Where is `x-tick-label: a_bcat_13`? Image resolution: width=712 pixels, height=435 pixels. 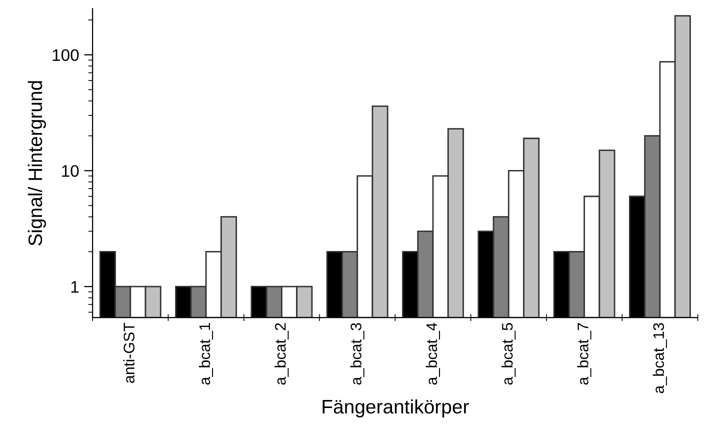
x-tick-label: a_bcat_13 is located at coordinates (659, 358).